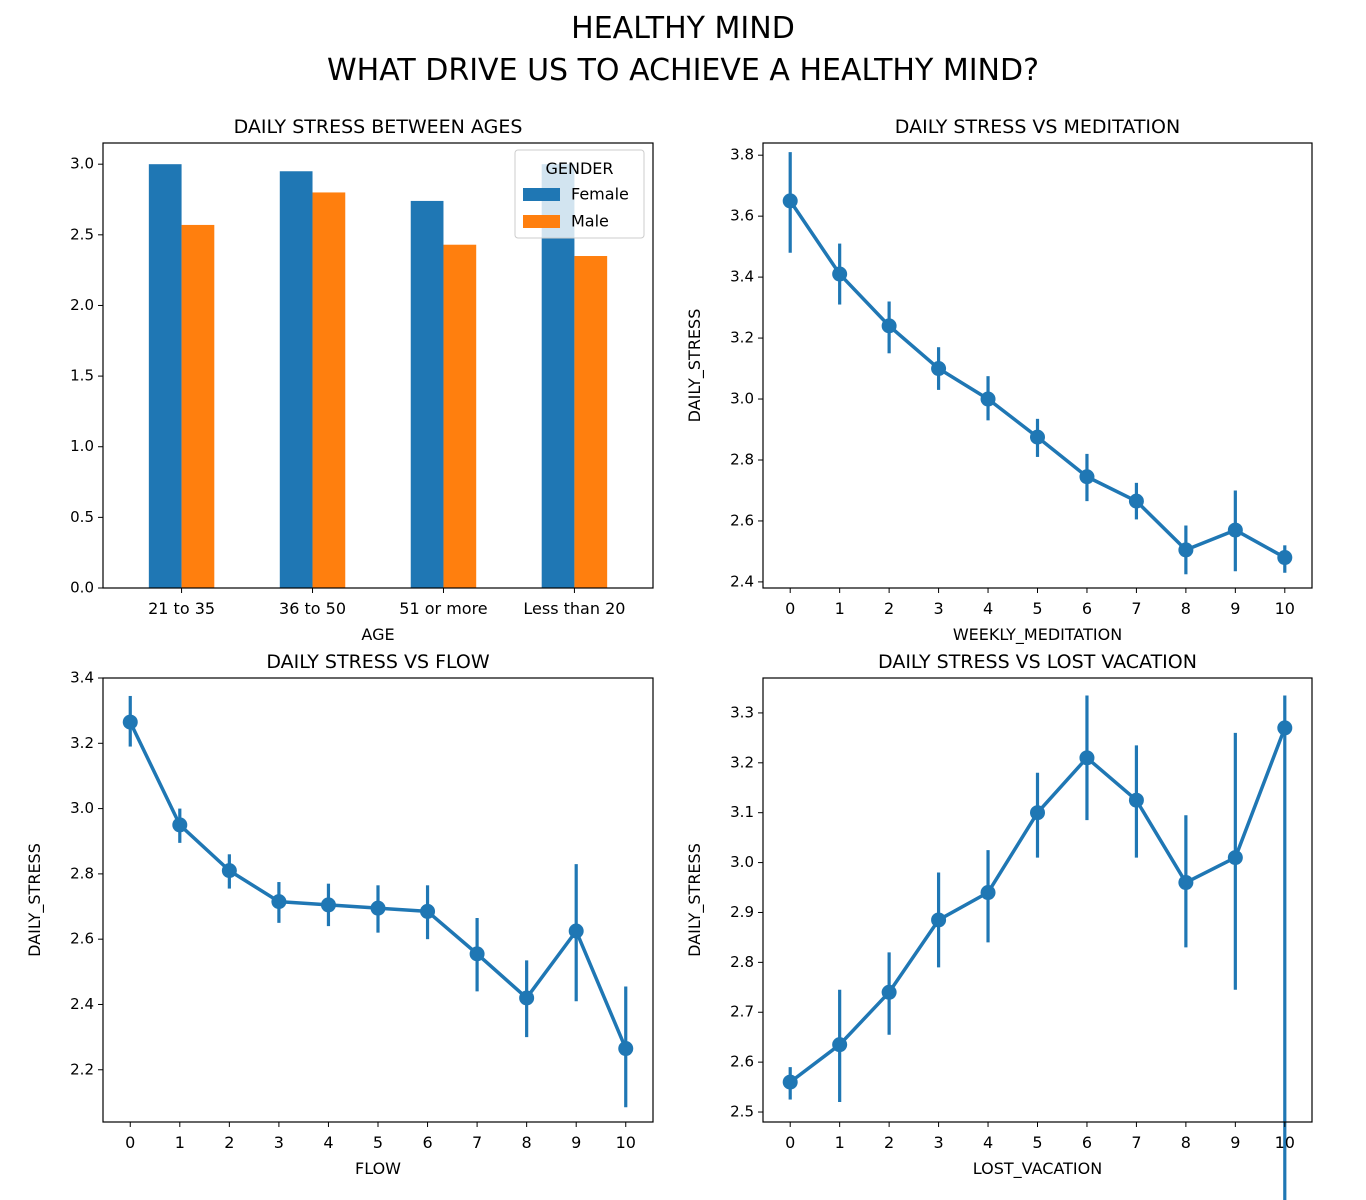  Describe the element at coordinates (742, 812) in the screenshot. I see `y-tick-label: 3.1` at that location.